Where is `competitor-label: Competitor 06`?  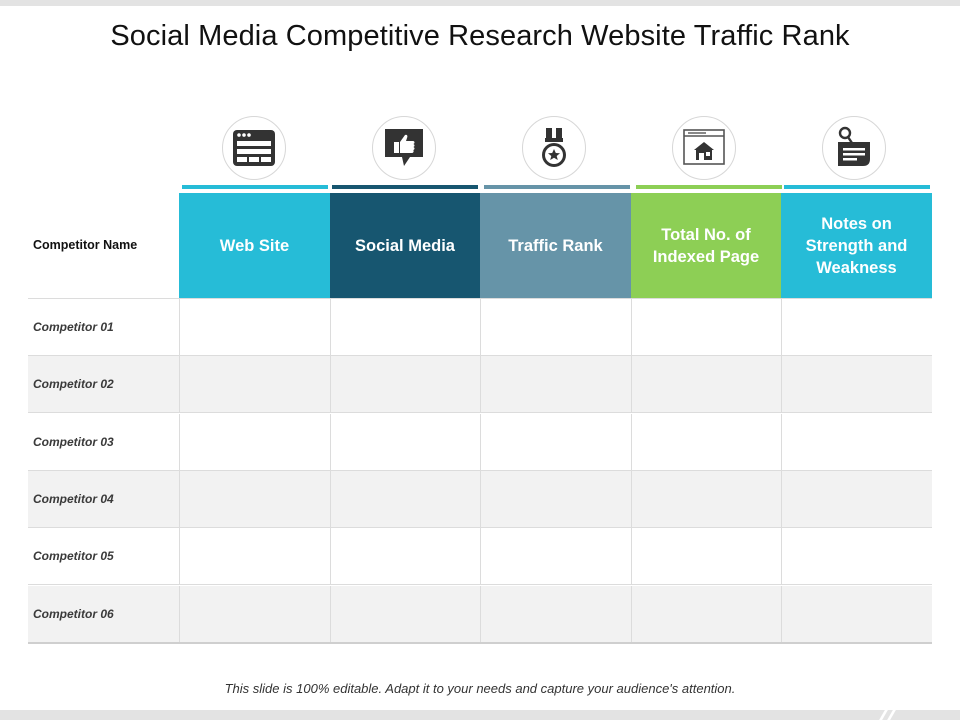
competitor-label: Competitor 06 is located at coordinates (73, 613).